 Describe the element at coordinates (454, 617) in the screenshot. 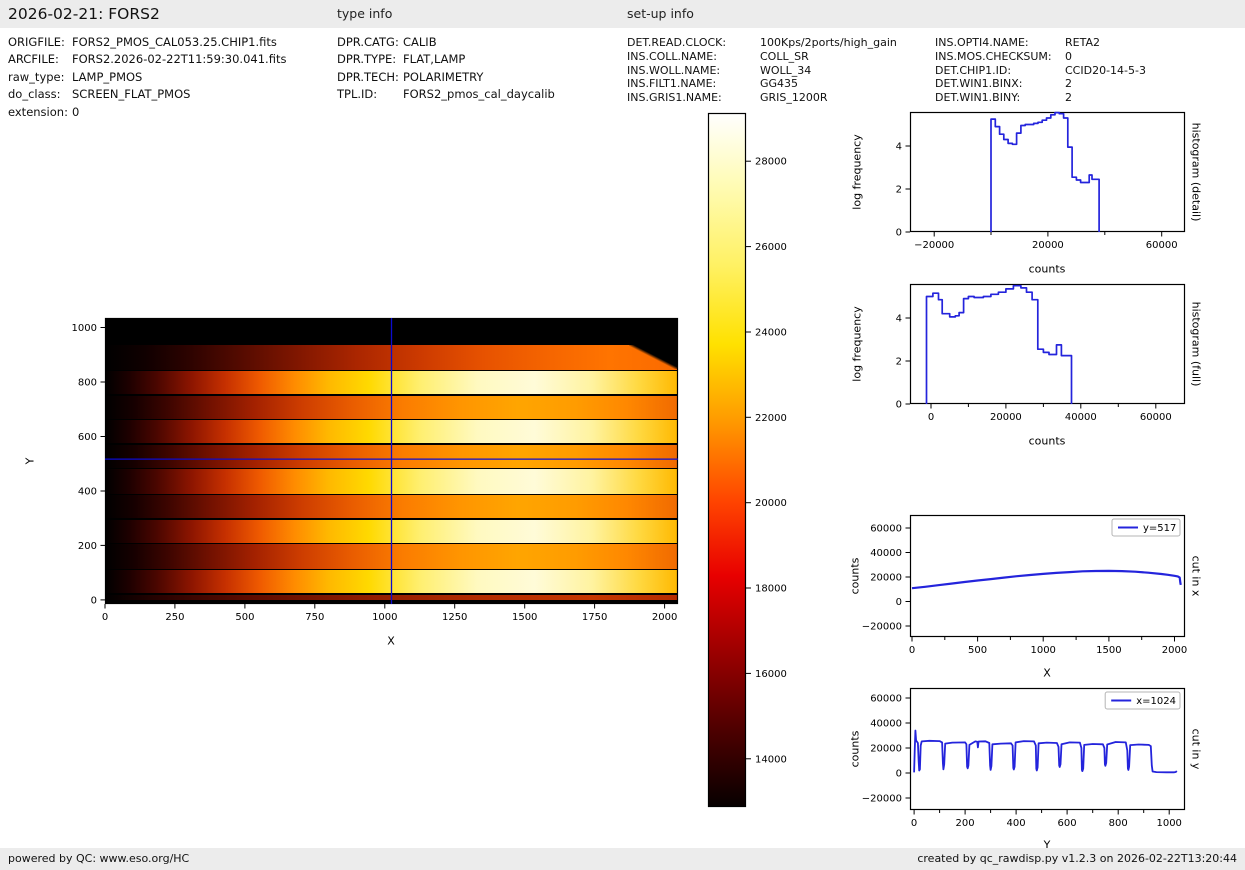

I see `svg-text: 1250` at that location.